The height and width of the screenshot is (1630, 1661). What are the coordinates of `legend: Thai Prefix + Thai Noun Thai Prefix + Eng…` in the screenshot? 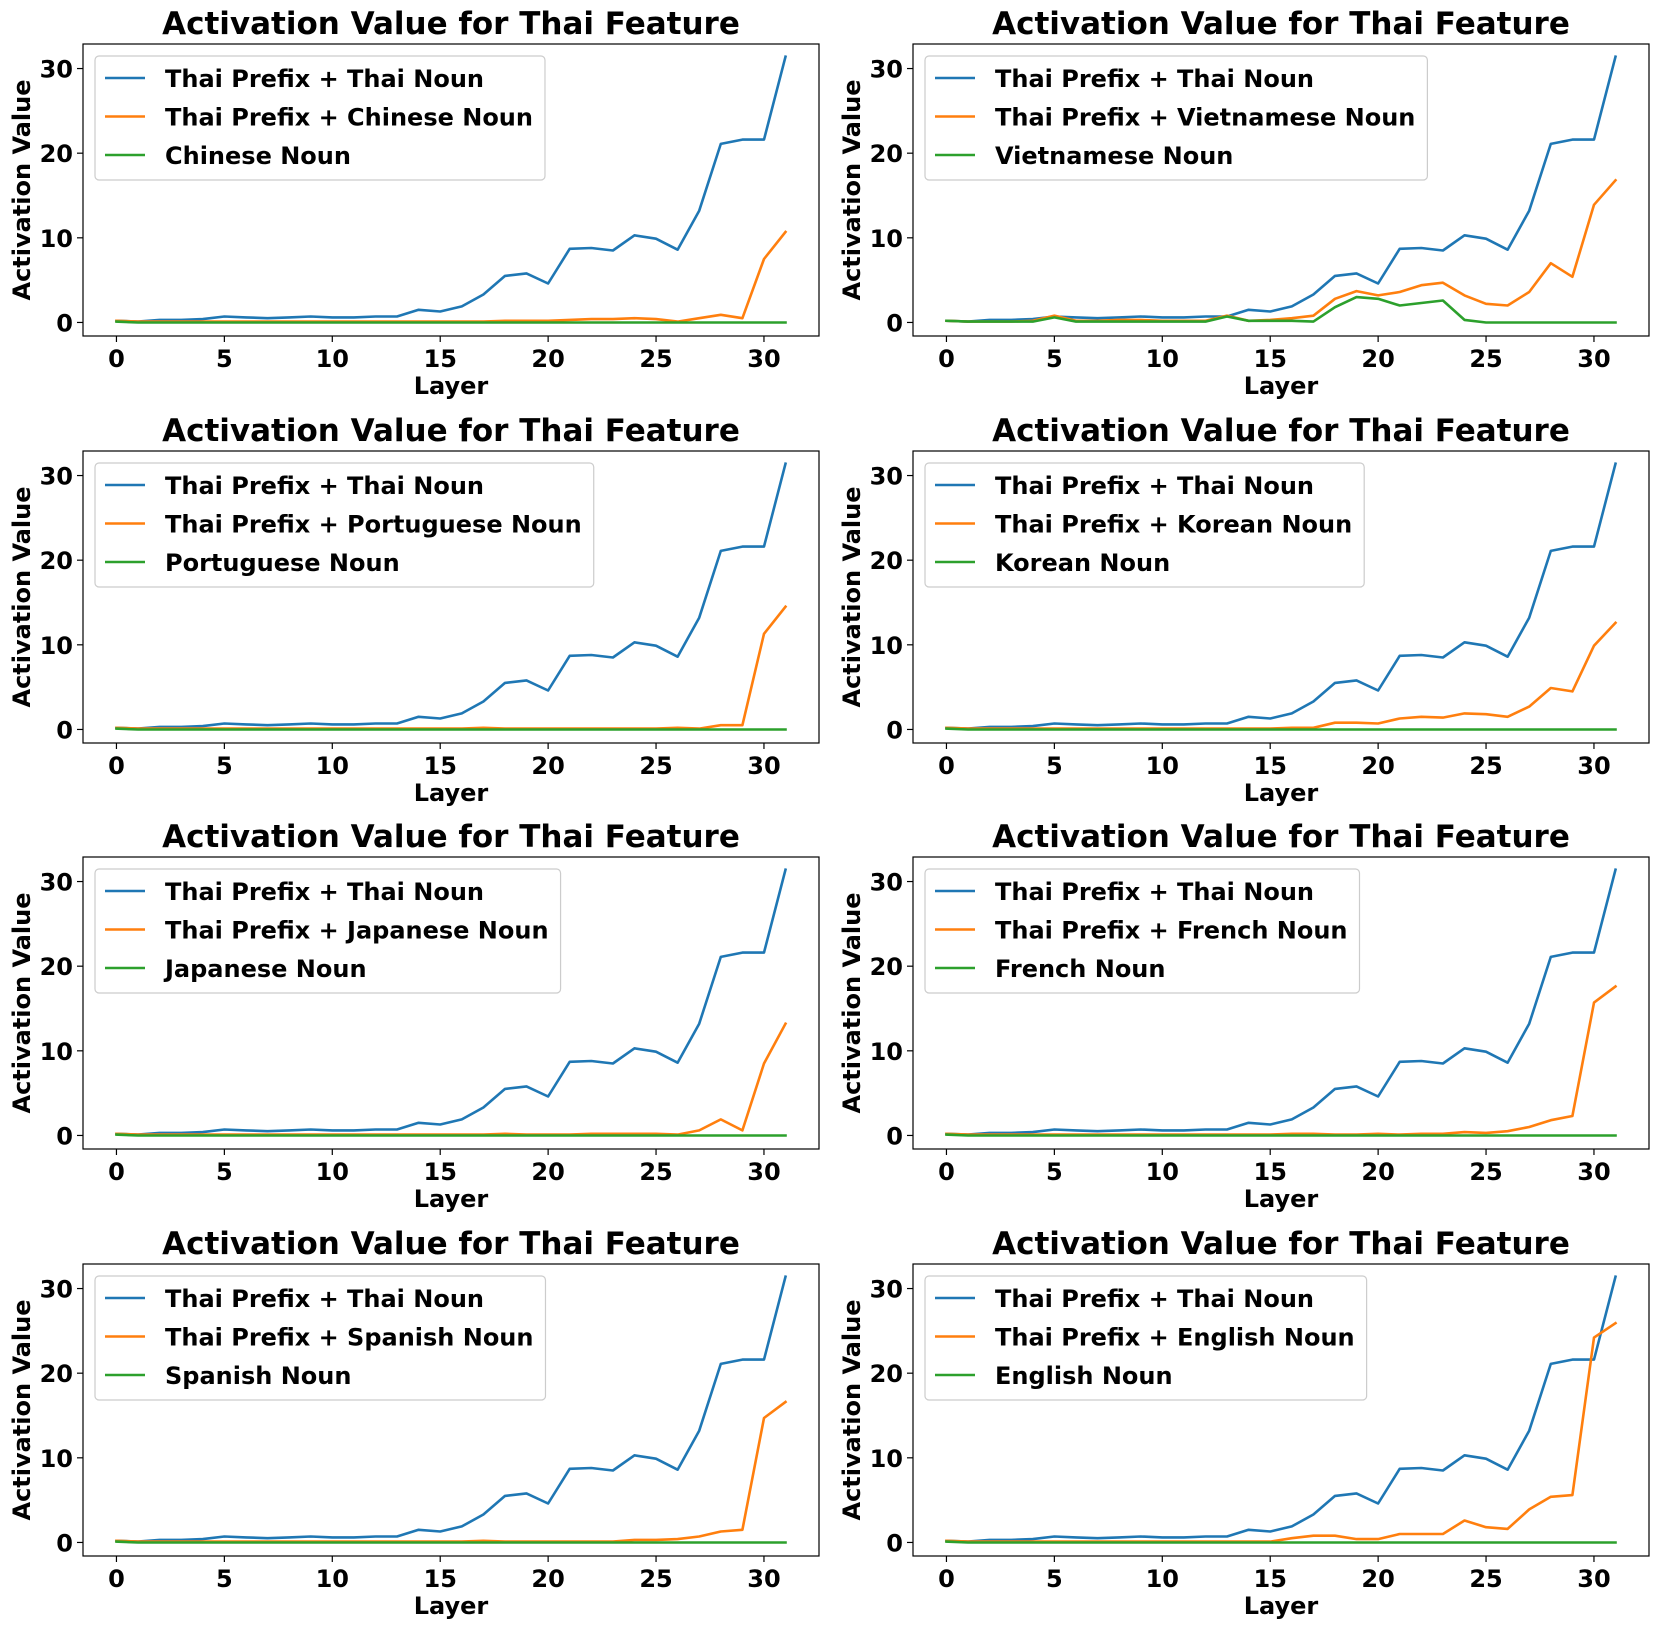 It's located at (1146, 1338).